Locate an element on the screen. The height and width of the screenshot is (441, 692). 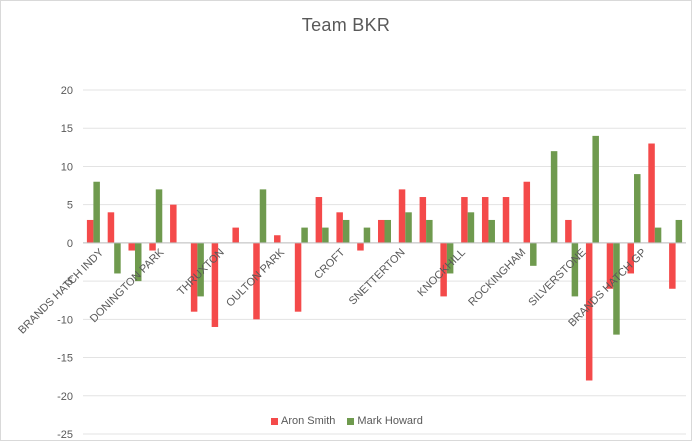
y-tick-label: 10 is located at coordinates (67, 167).